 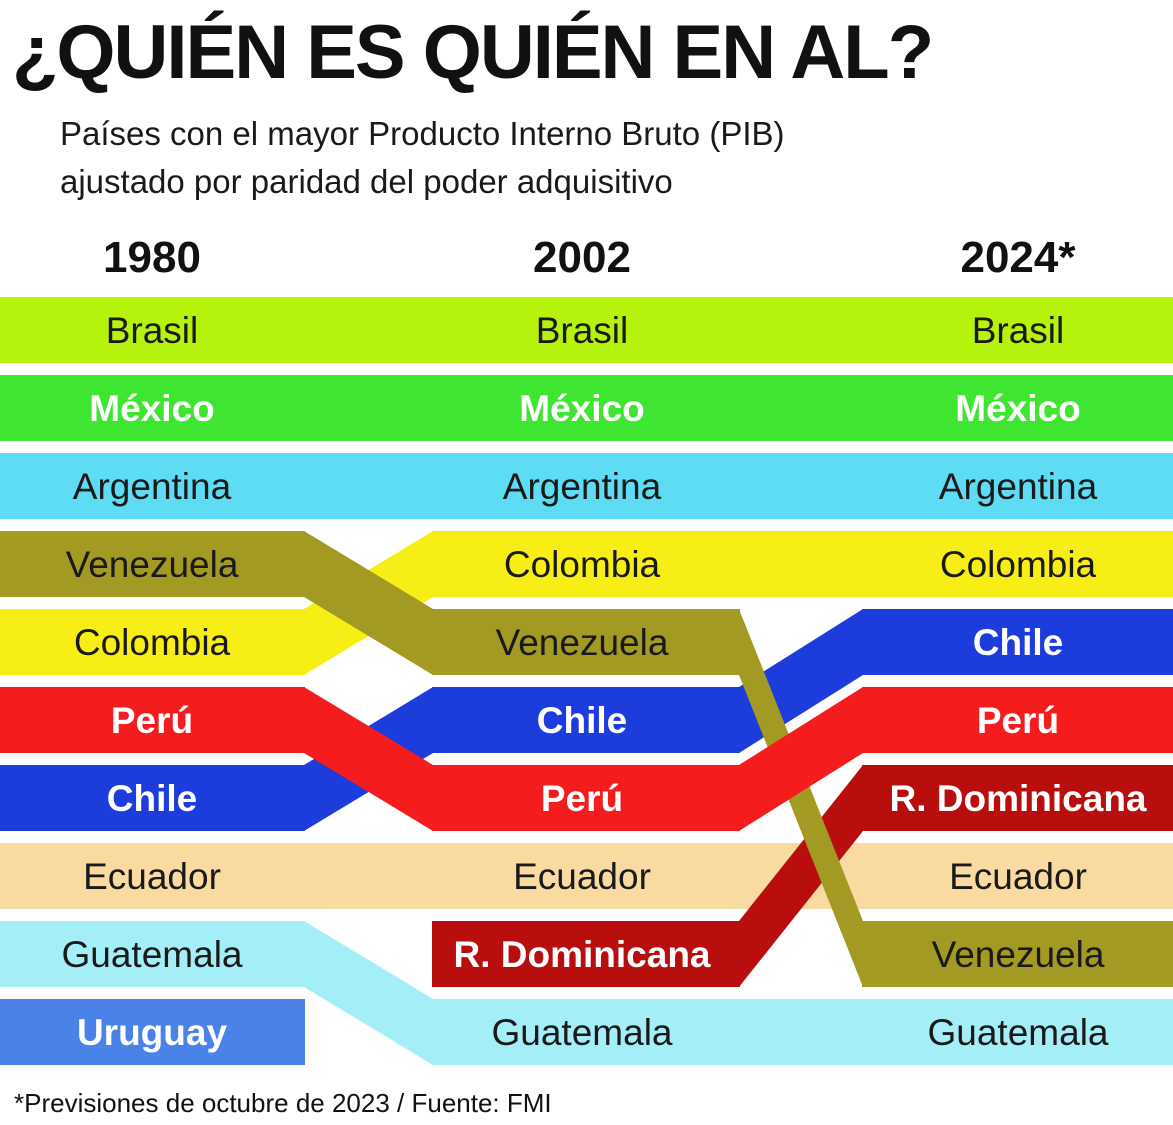 I want to click on label-venezuela-1980: Venezuela, so click(x=152, y=564).